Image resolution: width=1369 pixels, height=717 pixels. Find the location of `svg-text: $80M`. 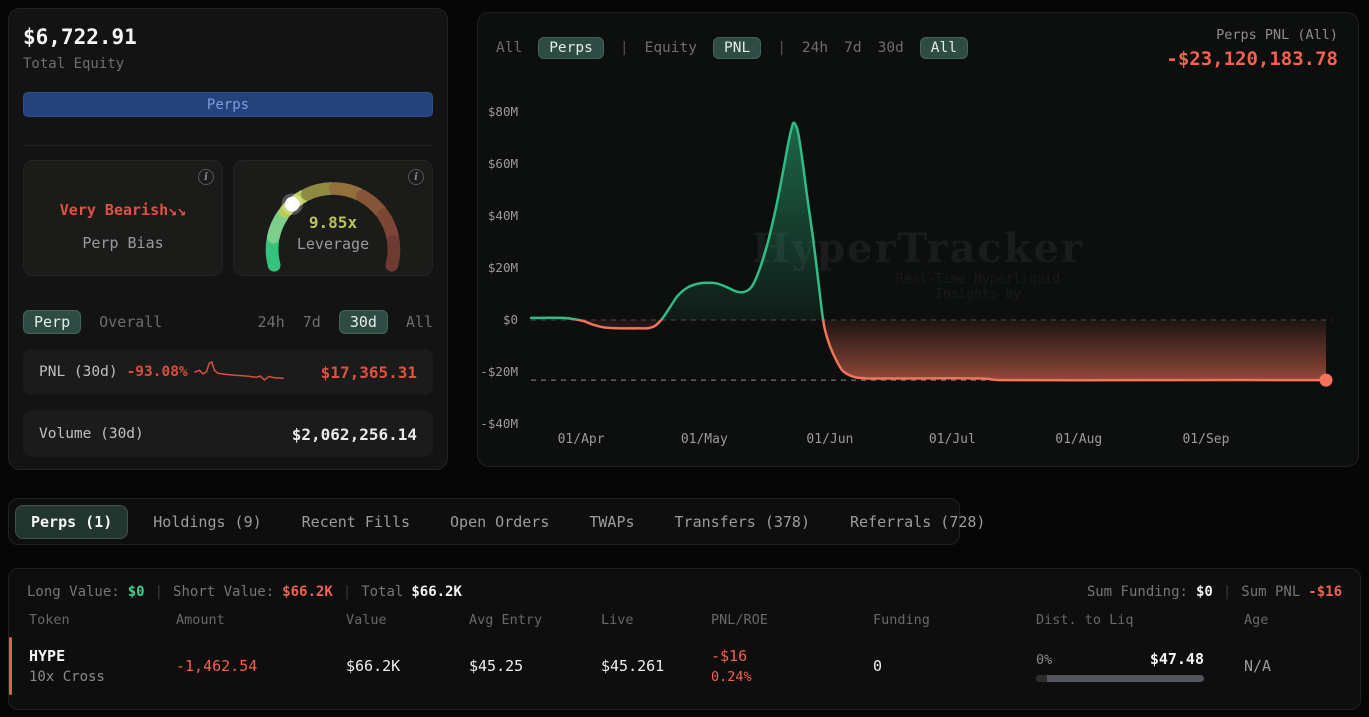

svg-text: $80M is located at coordinates (503, 111).